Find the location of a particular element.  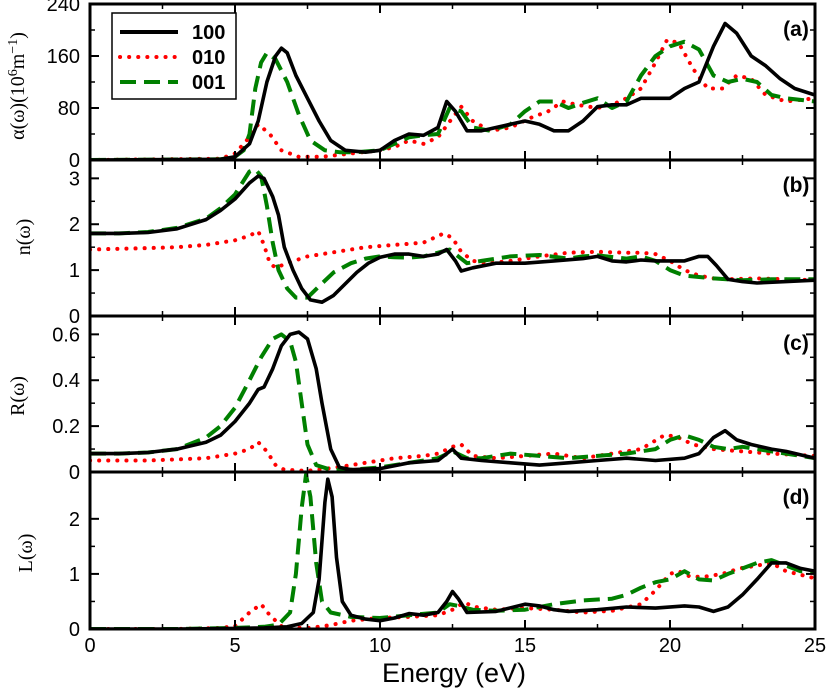

panel-c-series-010-line is located at coordinates (452, 452).